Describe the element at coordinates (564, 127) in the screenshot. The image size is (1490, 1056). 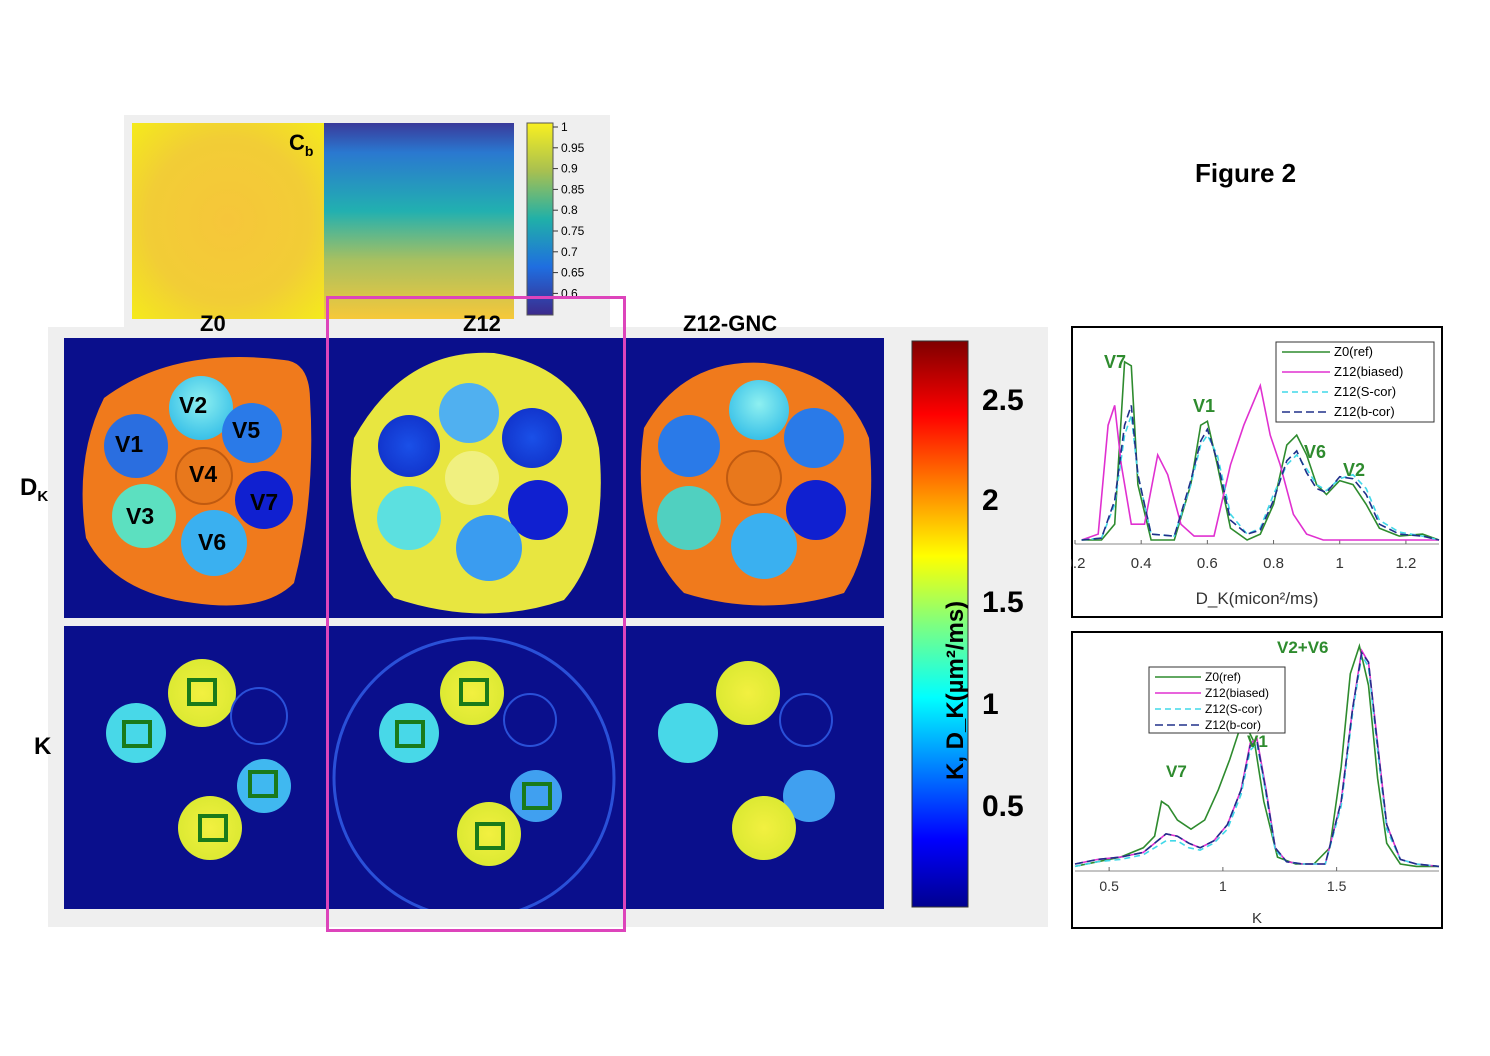
I see `cb-tick-label: 1` at that location.